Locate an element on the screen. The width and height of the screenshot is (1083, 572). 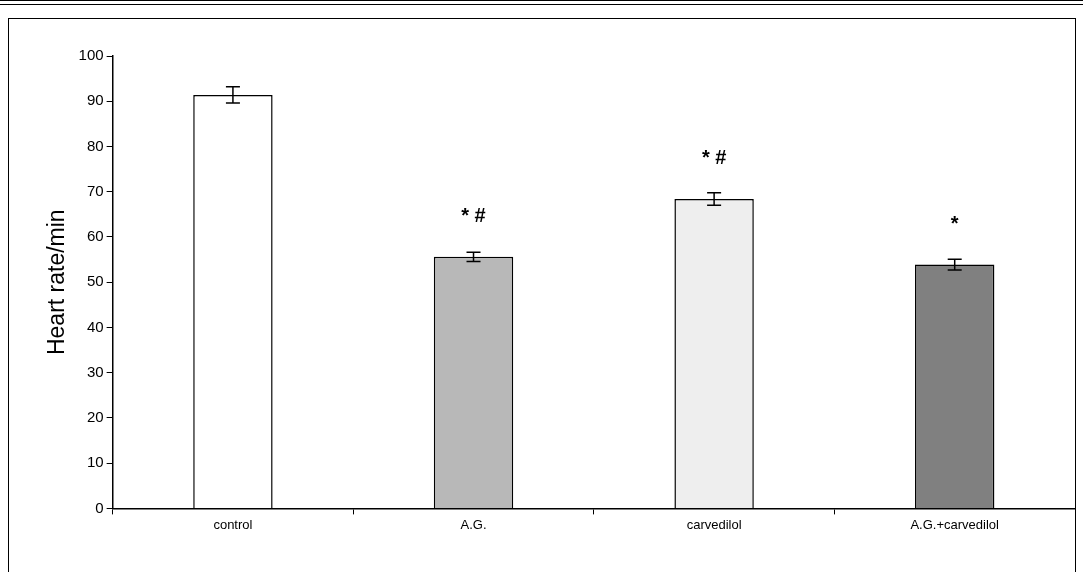
x-tick-label: carvedilol is located at coordinates (714, 524).